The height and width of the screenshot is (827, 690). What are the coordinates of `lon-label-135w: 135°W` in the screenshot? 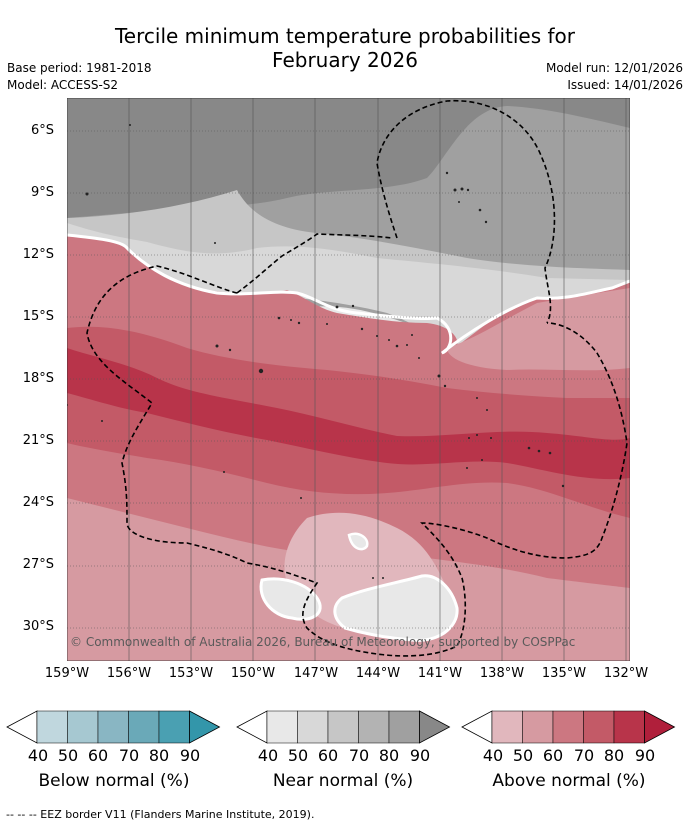 It's located at (564, 673).